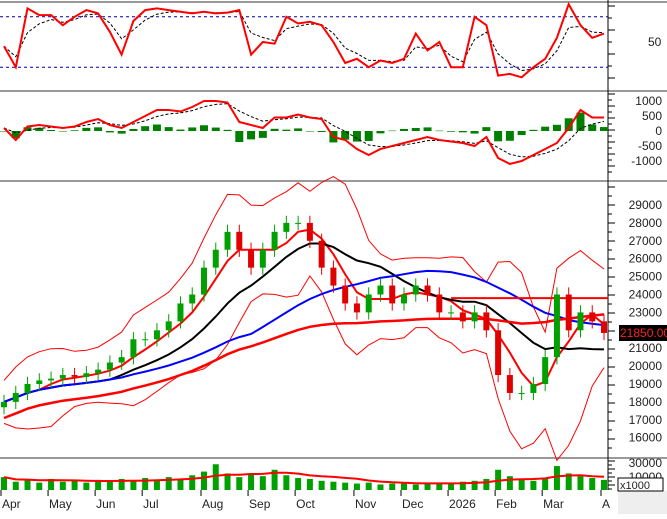  What do you see at coordinates (606, 504) in the screenshot?
I see `x-tick-label: A` at bounding box center [606, 504].